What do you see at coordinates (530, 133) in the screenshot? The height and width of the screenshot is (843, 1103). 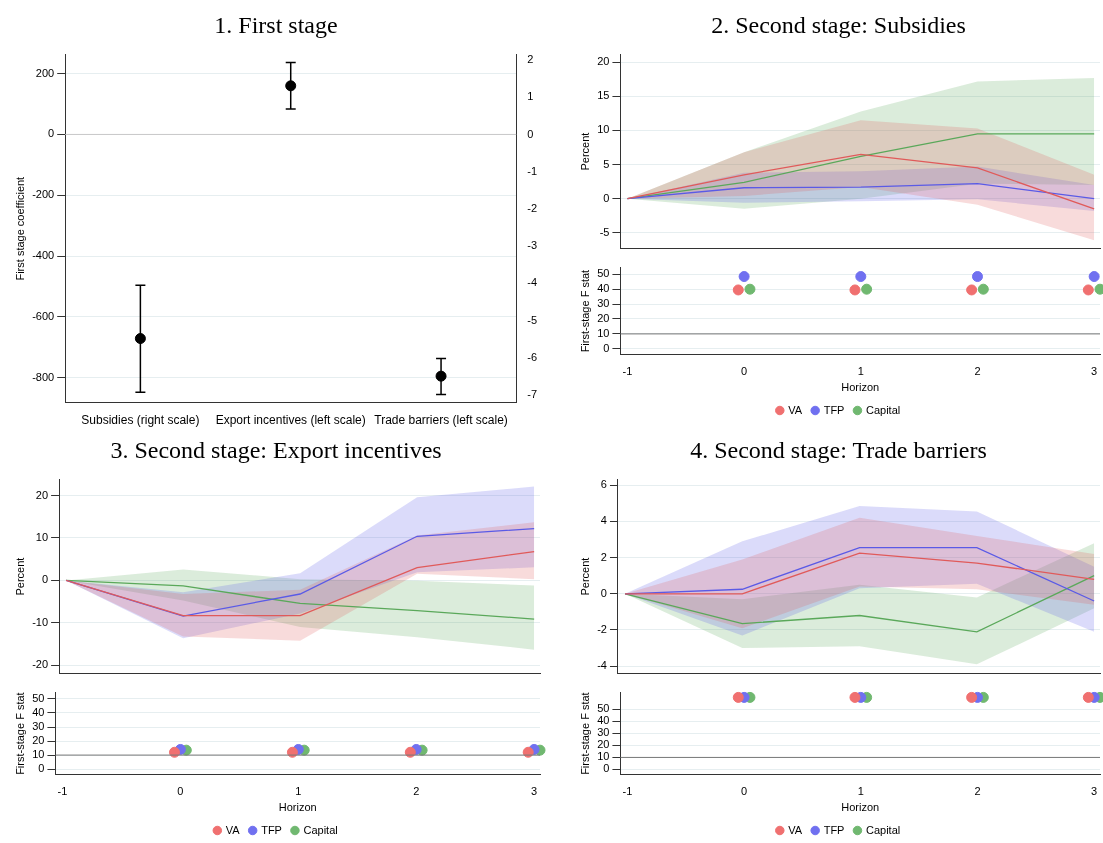 I see `y2-tick-label: 0` at bounding box center [530, 133].